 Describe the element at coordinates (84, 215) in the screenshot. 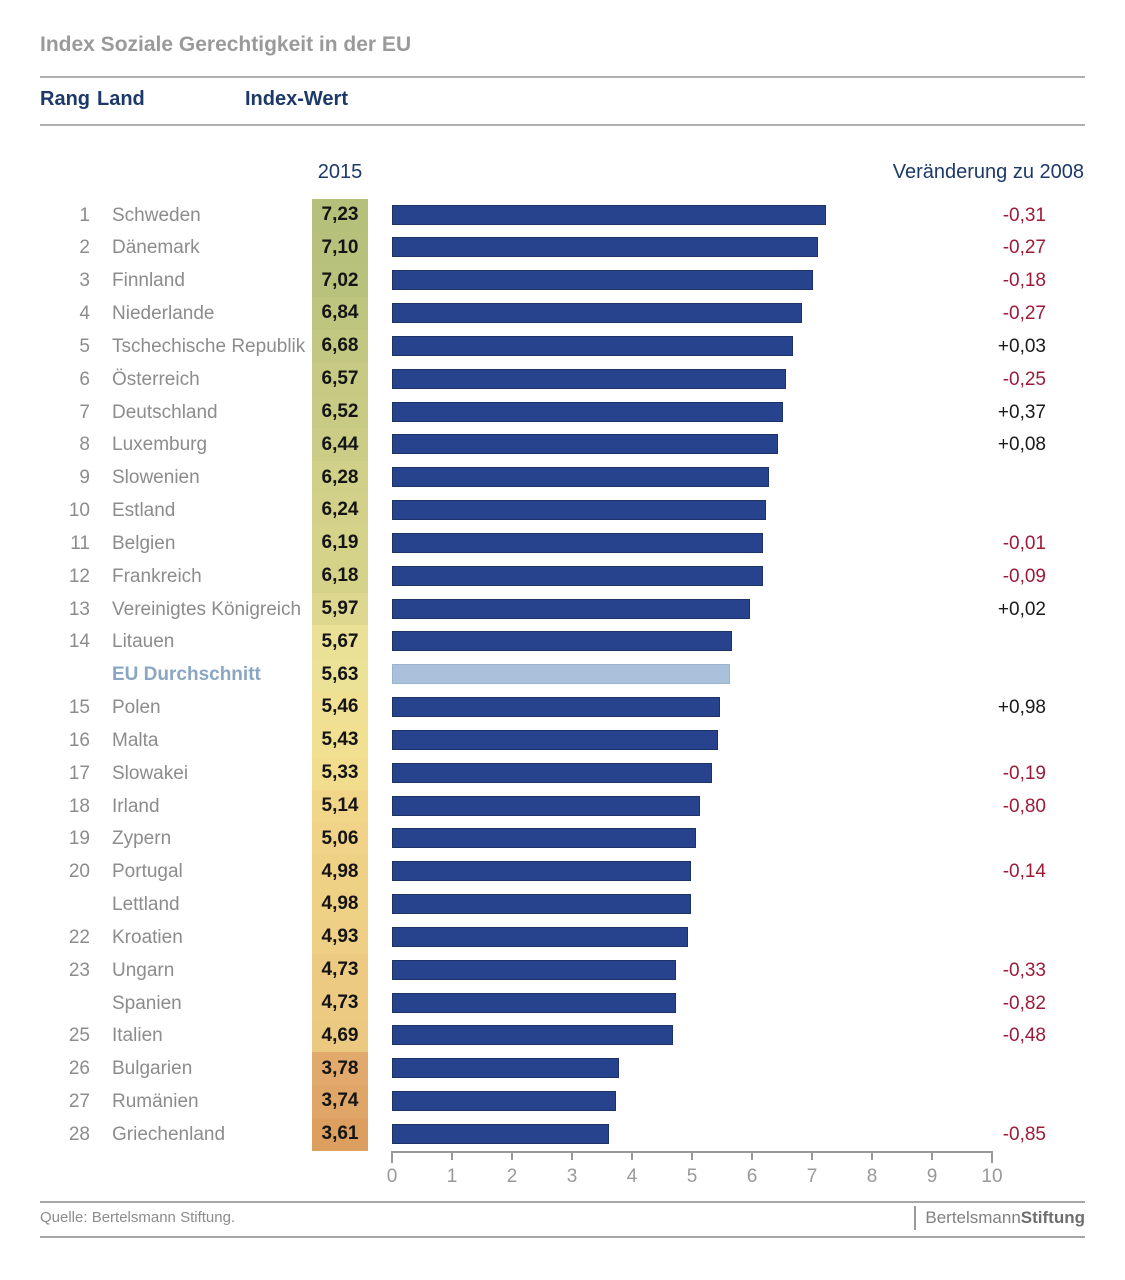

I see `rank-label: 1` at that location.